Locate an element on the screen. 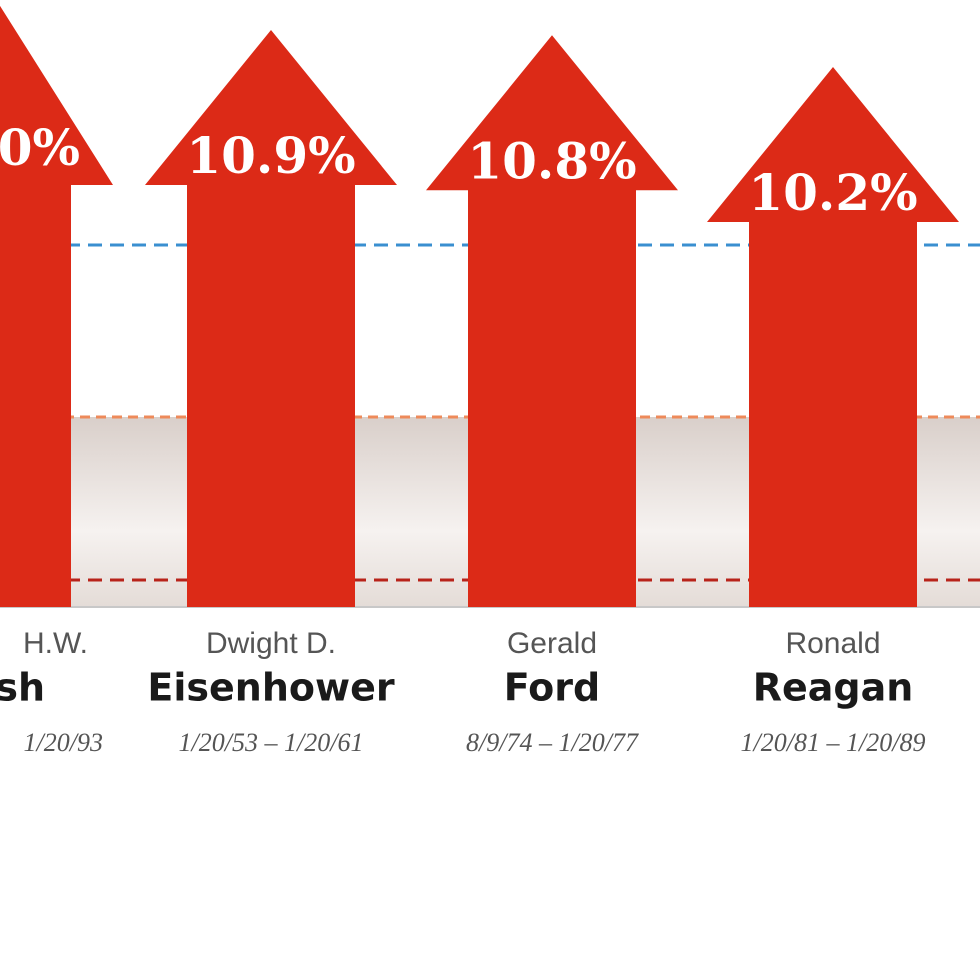  term: 1/20/93 is located at coordinates (63, 742).